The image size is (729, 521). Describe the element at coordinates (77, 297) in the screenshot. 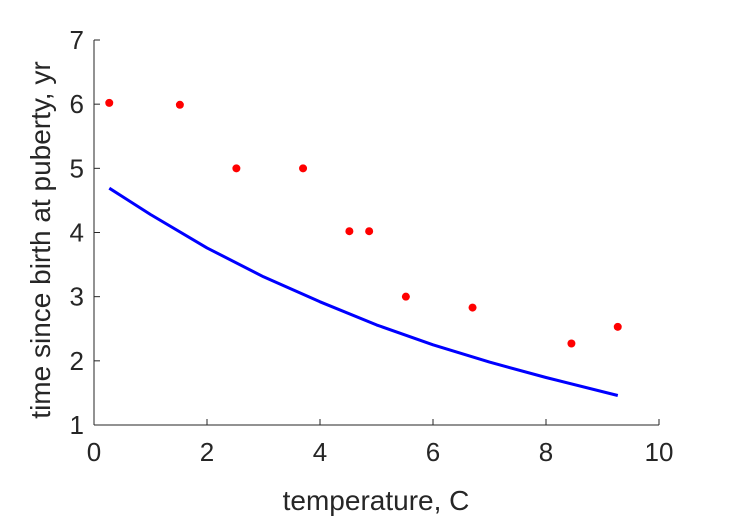

I see `y-tick-label: 3` at that location.